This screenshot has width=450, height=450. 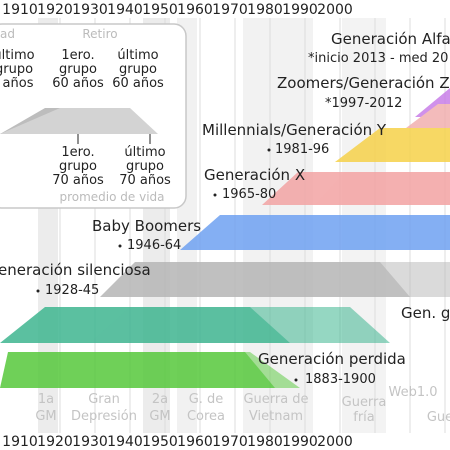 What do you see at coordinates (294, 130) in the screenshot?
I see `gen-millennials-name: Millennials/Generación Y` at bounding box center [294, 130].